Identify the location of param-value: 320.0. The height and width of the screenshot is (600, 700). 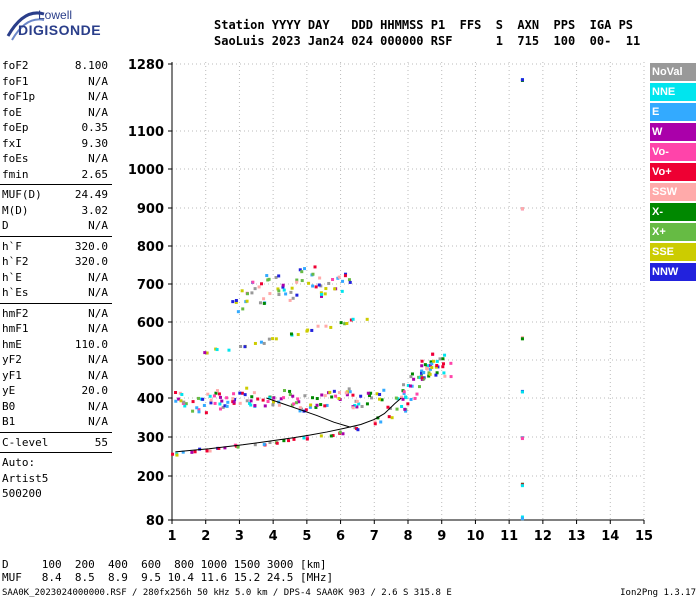
(91, 261).